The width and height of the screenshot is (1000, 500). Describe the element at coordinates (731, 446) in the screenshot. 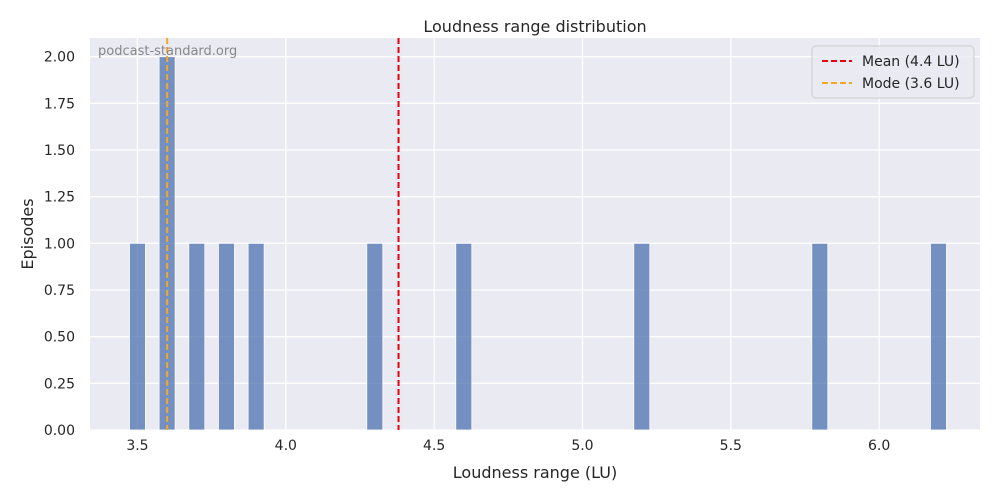

I see `x-tick-label: 5.5` at that location.